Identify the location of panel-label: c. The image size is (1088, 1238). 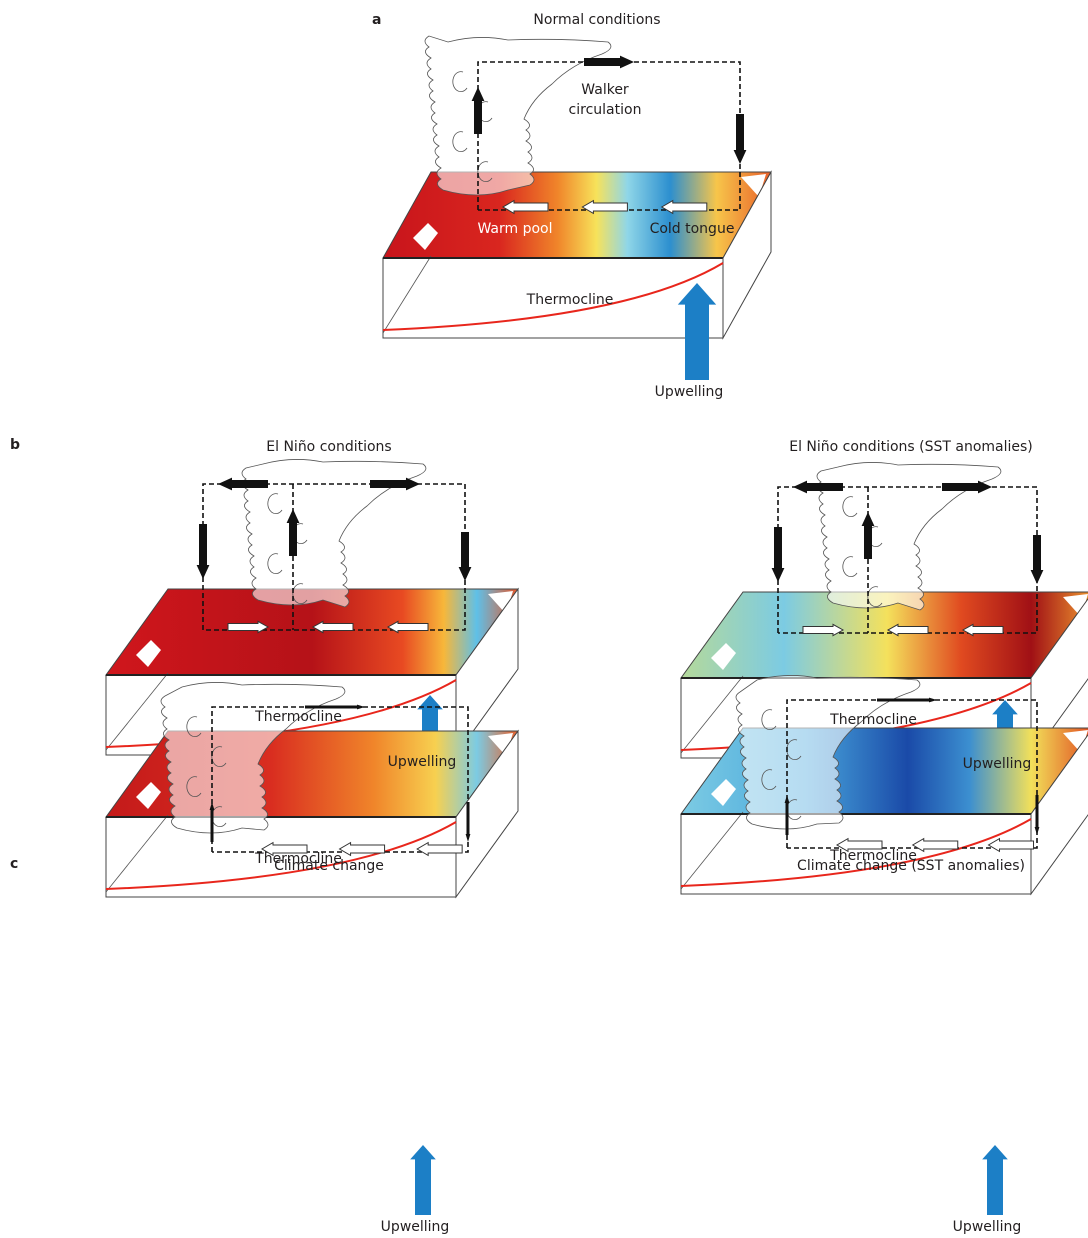
(14, 864).